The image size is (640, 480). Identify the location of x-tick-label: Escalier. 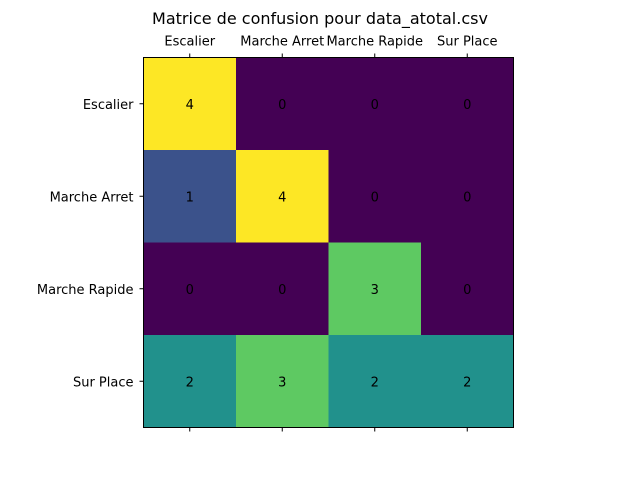
(189, 42).